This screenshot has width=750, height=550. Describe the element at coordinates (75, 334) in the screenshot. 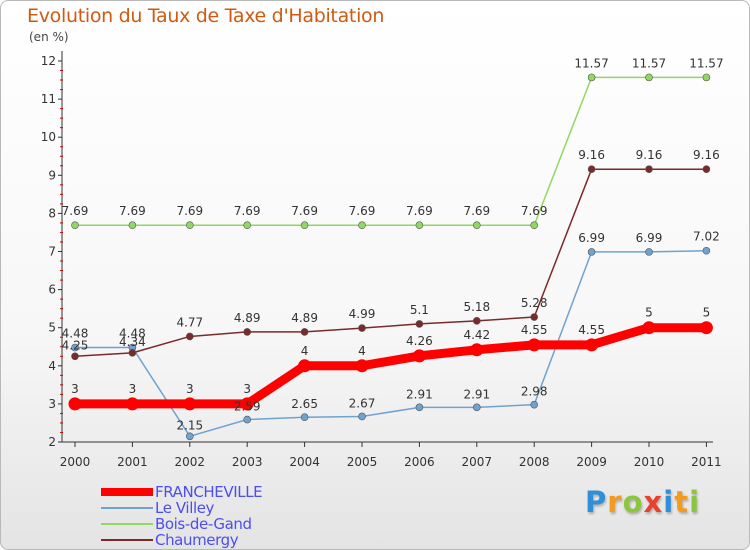

I see `data-label: 4.48` at that location.